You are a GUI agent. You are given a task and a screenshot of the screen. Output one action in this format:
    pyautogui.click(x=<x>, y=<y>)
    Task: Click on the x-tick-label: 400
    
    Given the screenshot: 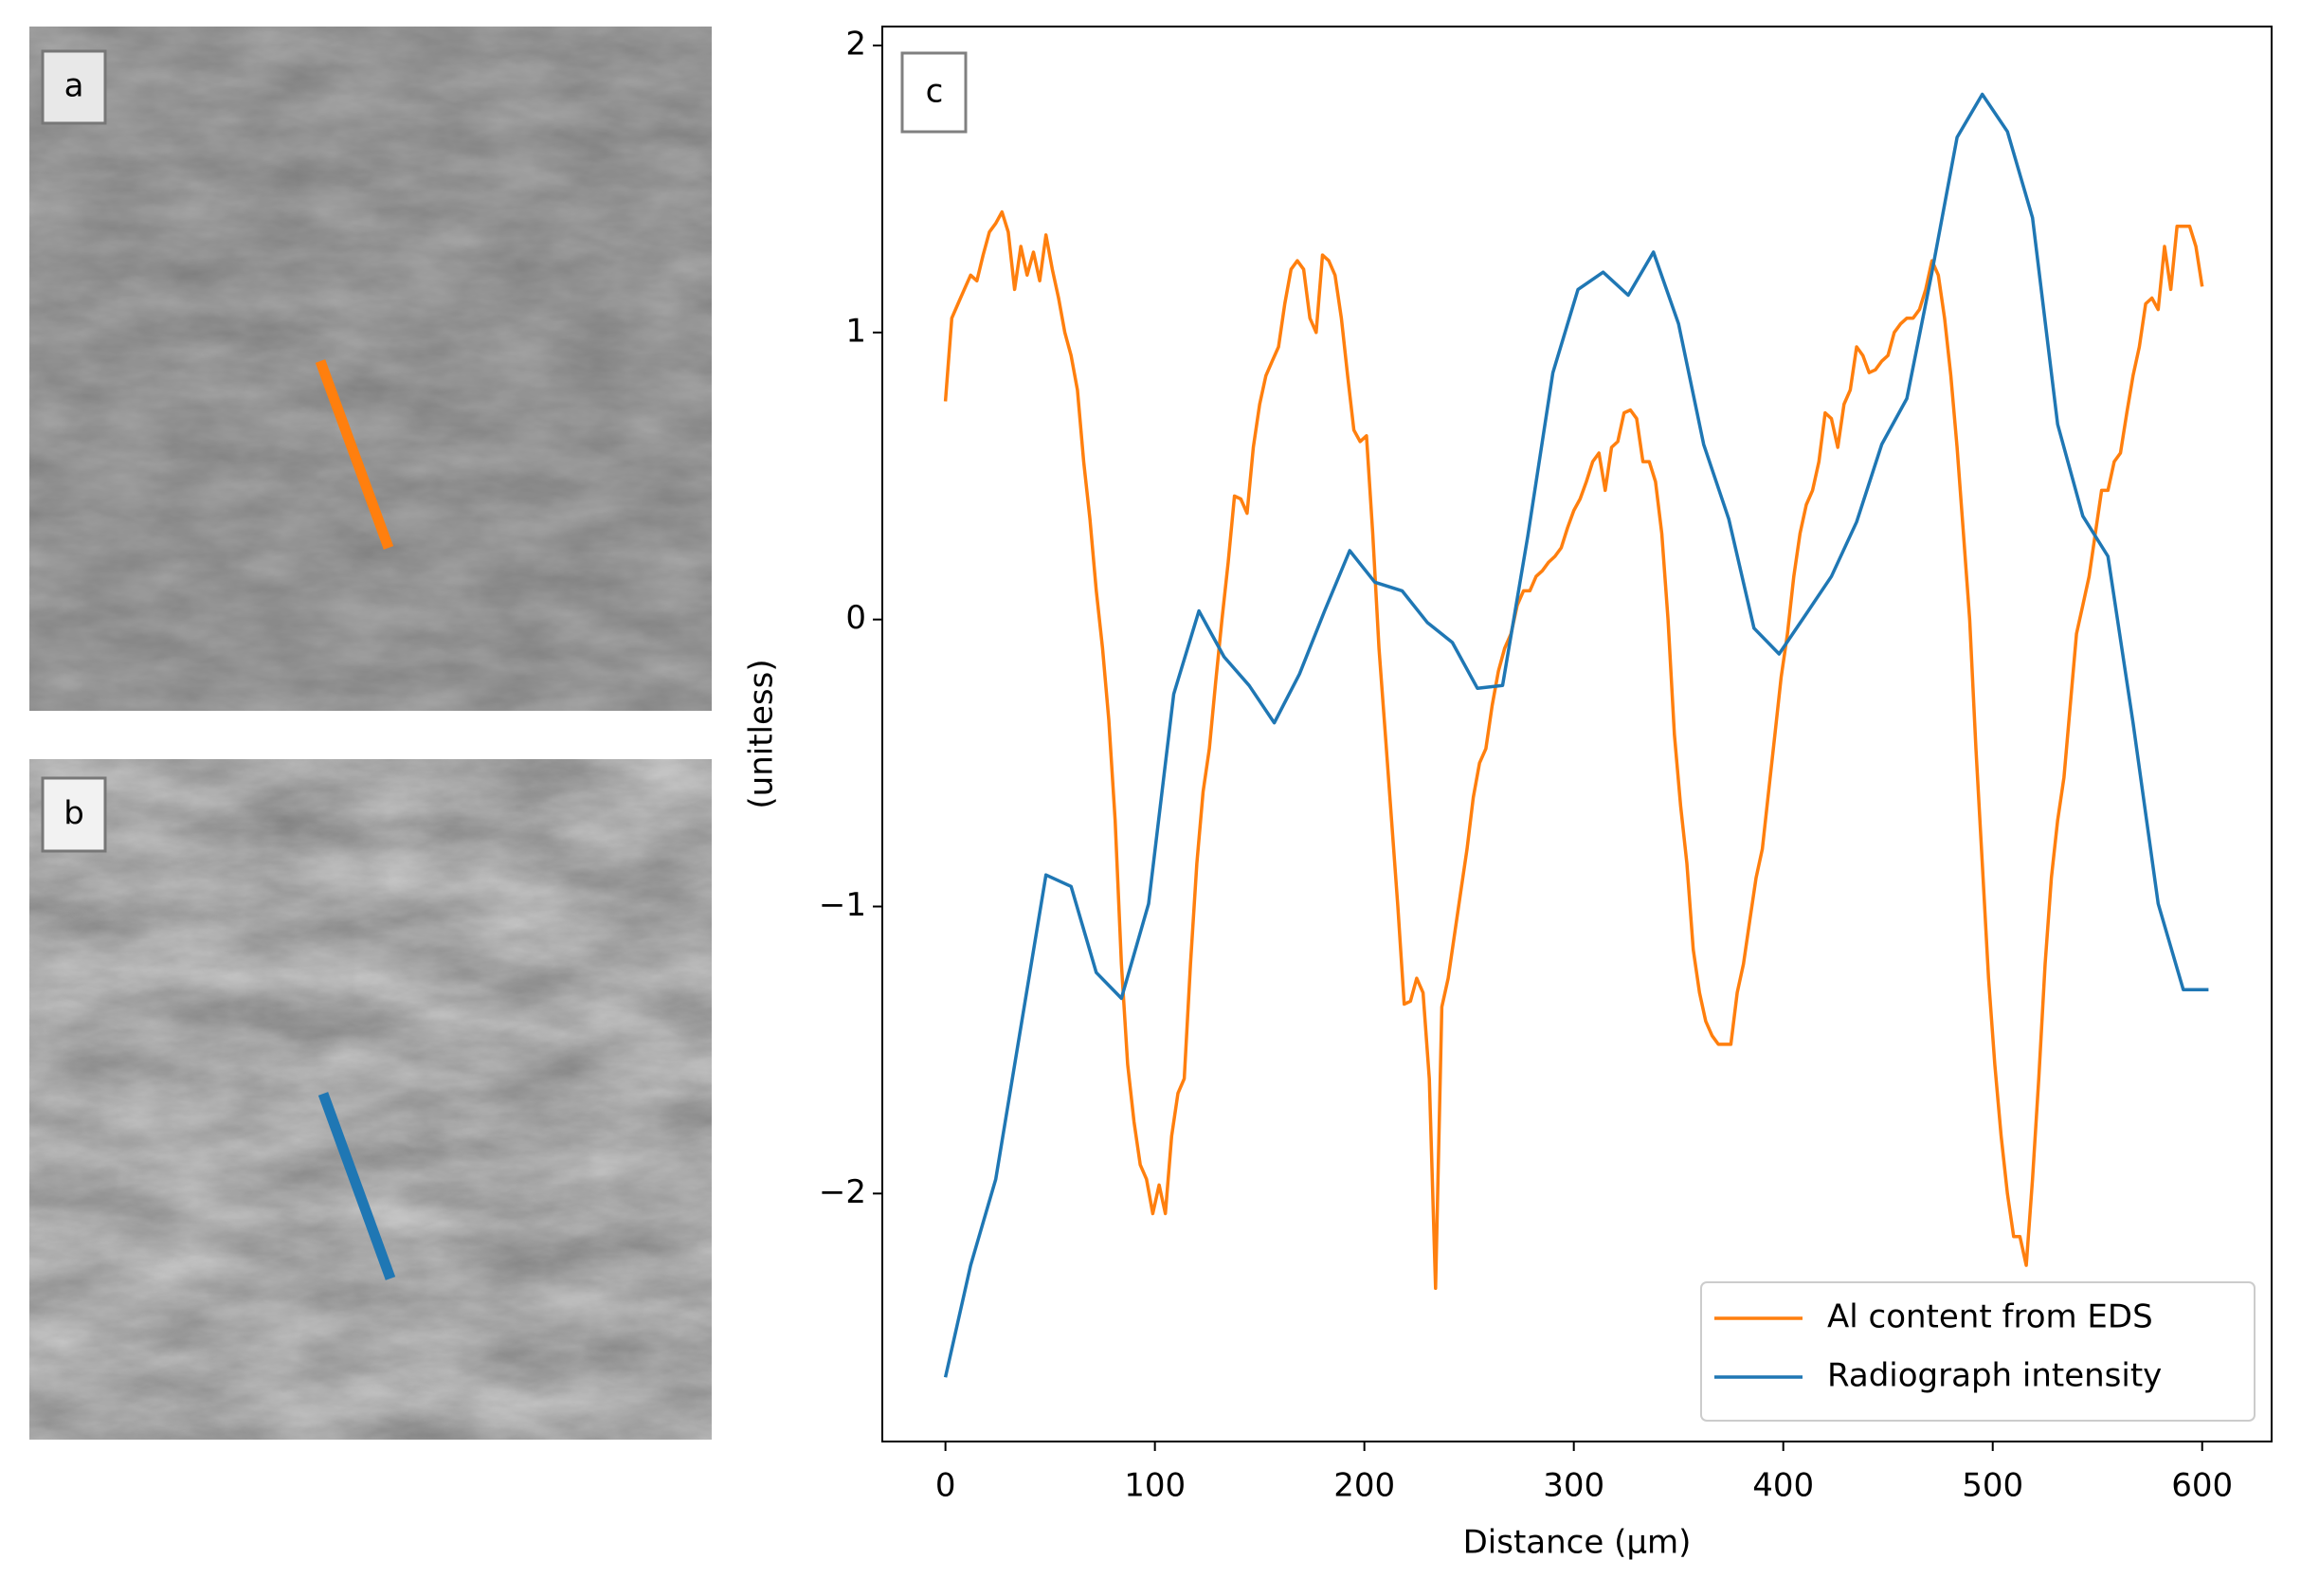 What is the action you would take?
    pyautogui.click(x=1783, y=1486)
    